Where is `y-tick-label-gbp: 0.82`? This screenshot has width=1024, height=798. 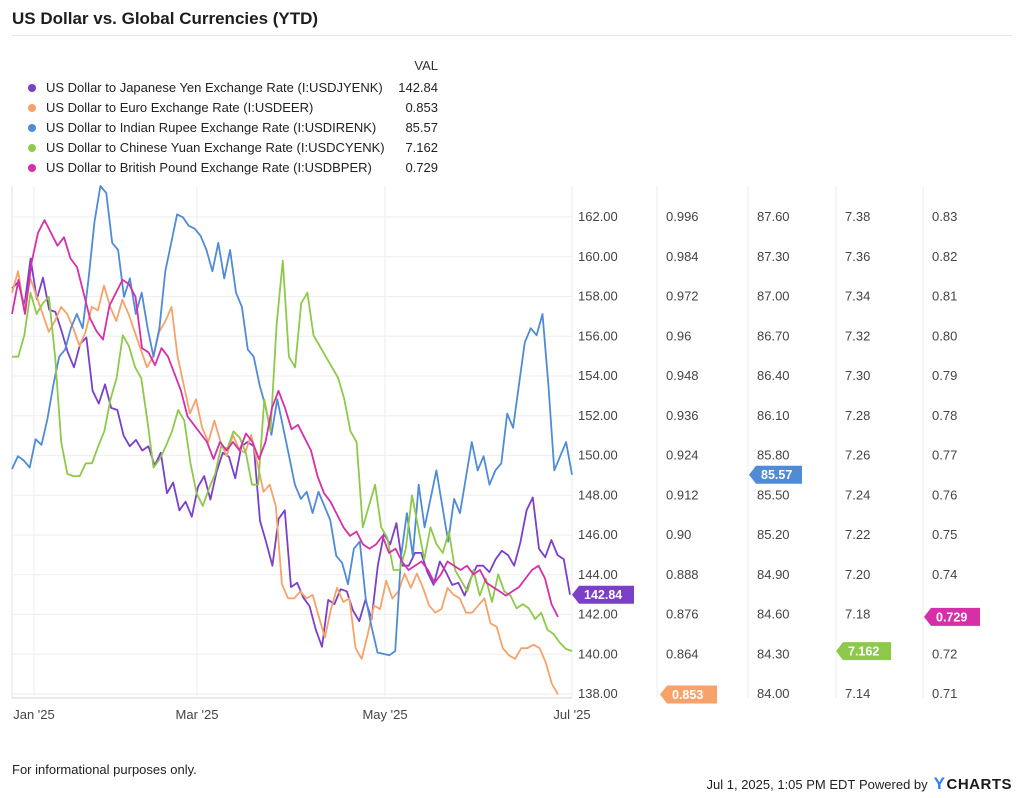 y-tick-label-gbp: 0.82 is located at coordinates (944, 256).